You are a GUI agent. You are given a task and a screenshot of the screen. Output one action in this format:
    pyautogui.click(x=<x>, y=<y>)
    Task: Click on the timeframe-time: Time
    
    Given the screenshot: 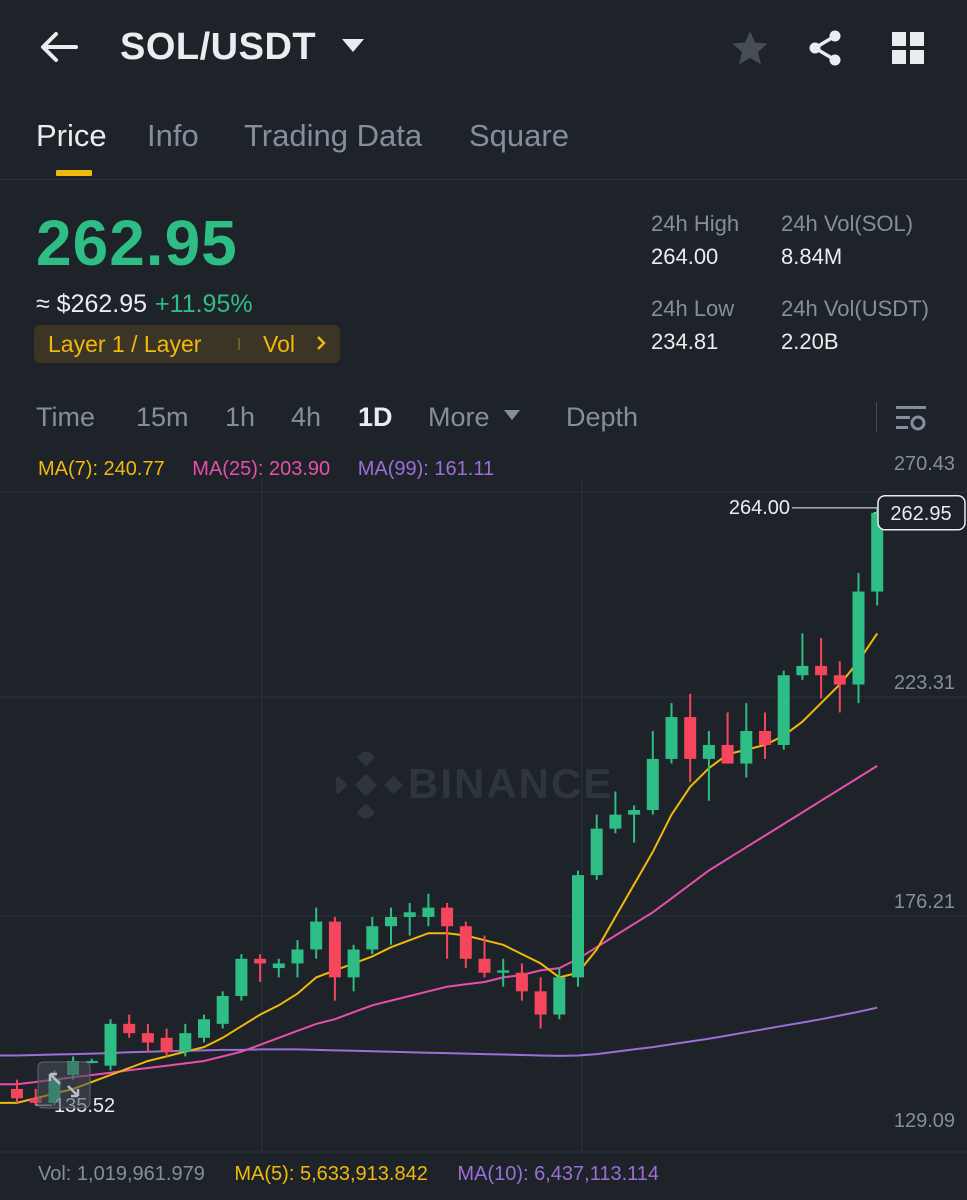 What is the action you would take?
    pyautogui.click(x=65, y=417)
    